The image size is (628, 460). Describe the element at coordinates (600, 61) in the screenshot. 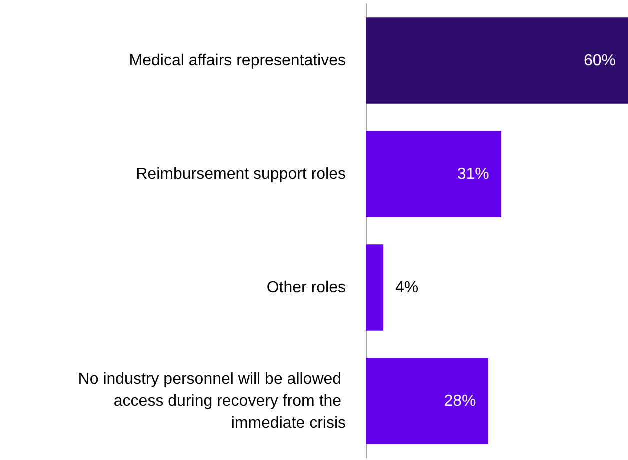

I see `data-label: 60%` at that location.